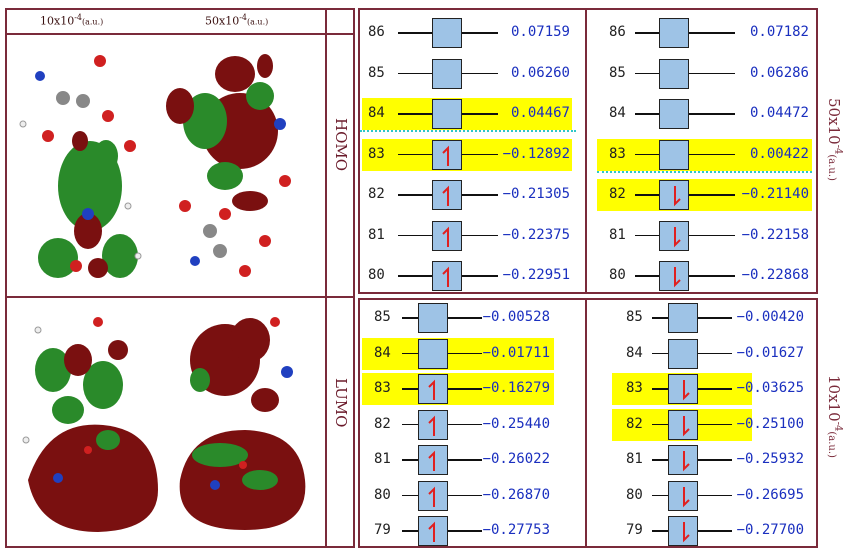 The image size is (850, 550). What do you see at coordinates (779, 72) in the screenshot?
I see `orbital-energy-value: 0.06286` at bounding box center [779, 72].